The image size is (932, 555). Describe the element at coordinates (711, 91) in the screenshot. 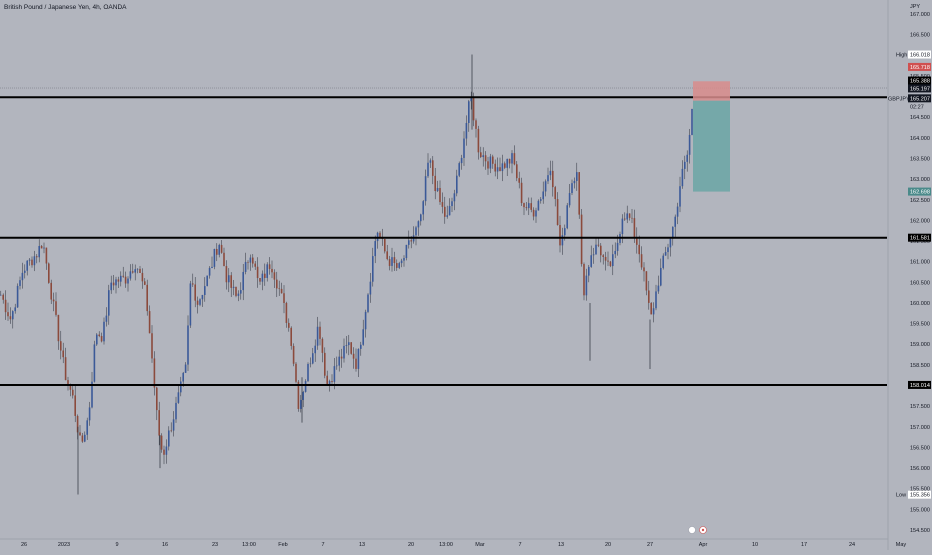

I see `stop-loss-zone` at that location.